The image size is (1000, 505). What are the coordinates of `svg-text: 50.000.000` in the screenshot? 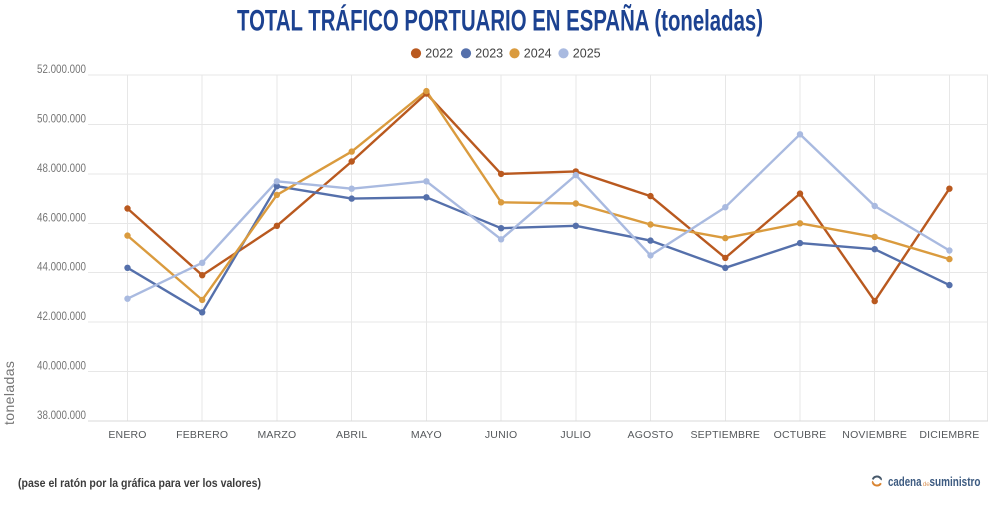 It's located at (61, 119).